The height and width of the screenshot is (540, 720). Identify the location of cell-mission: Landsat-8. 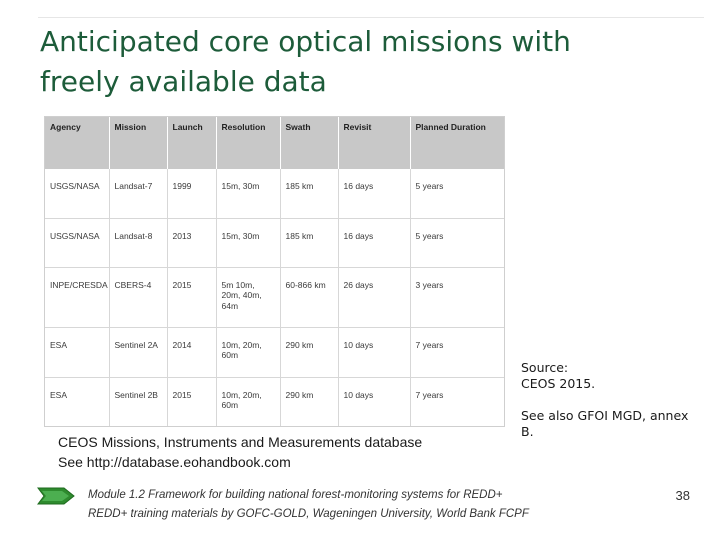
(138, 243).